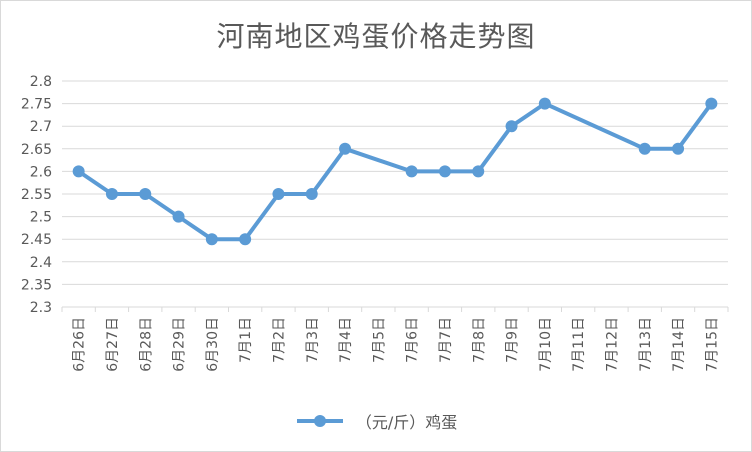 The height and width of the screenshot is (452, 752). What do you see at coordinates (406, 422) in the screenshot?
I see `legend-label: （元/斤）鸡蛋` at bounding box center [406, 422].